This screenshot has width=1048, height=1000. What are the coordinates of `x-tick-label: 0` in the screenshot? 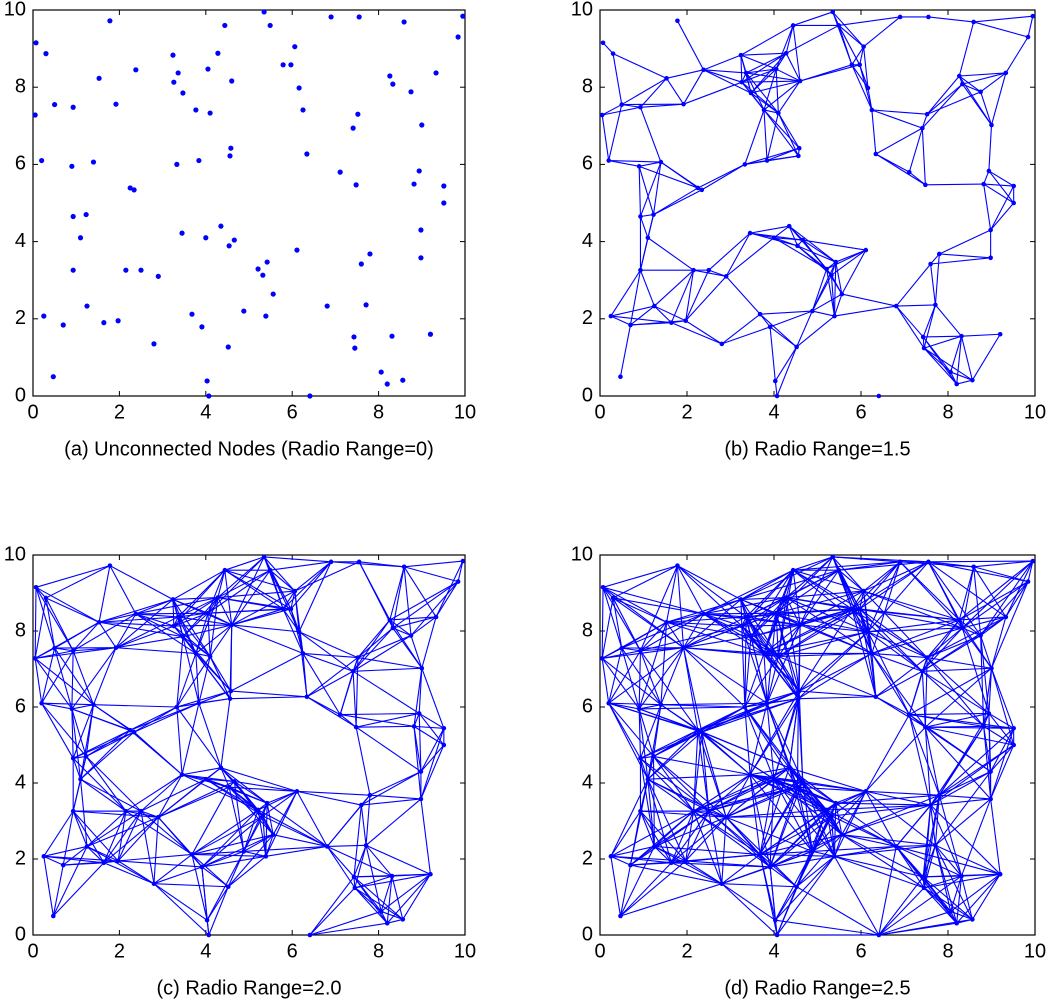 It's located at (599, 412).